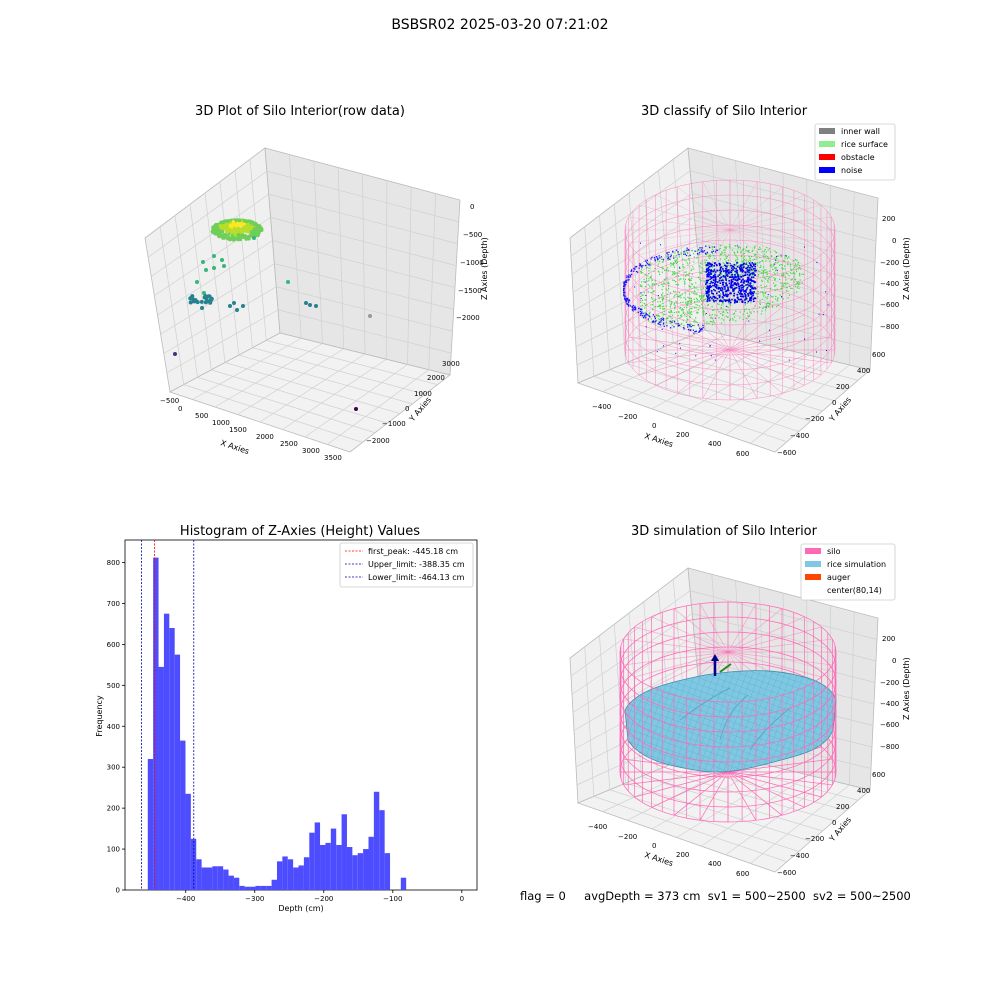 The image size is (1000, 1000). Describe the element at coordinates (682, 435) in the screenshot. I see `p2-xtick: 200` at that location.